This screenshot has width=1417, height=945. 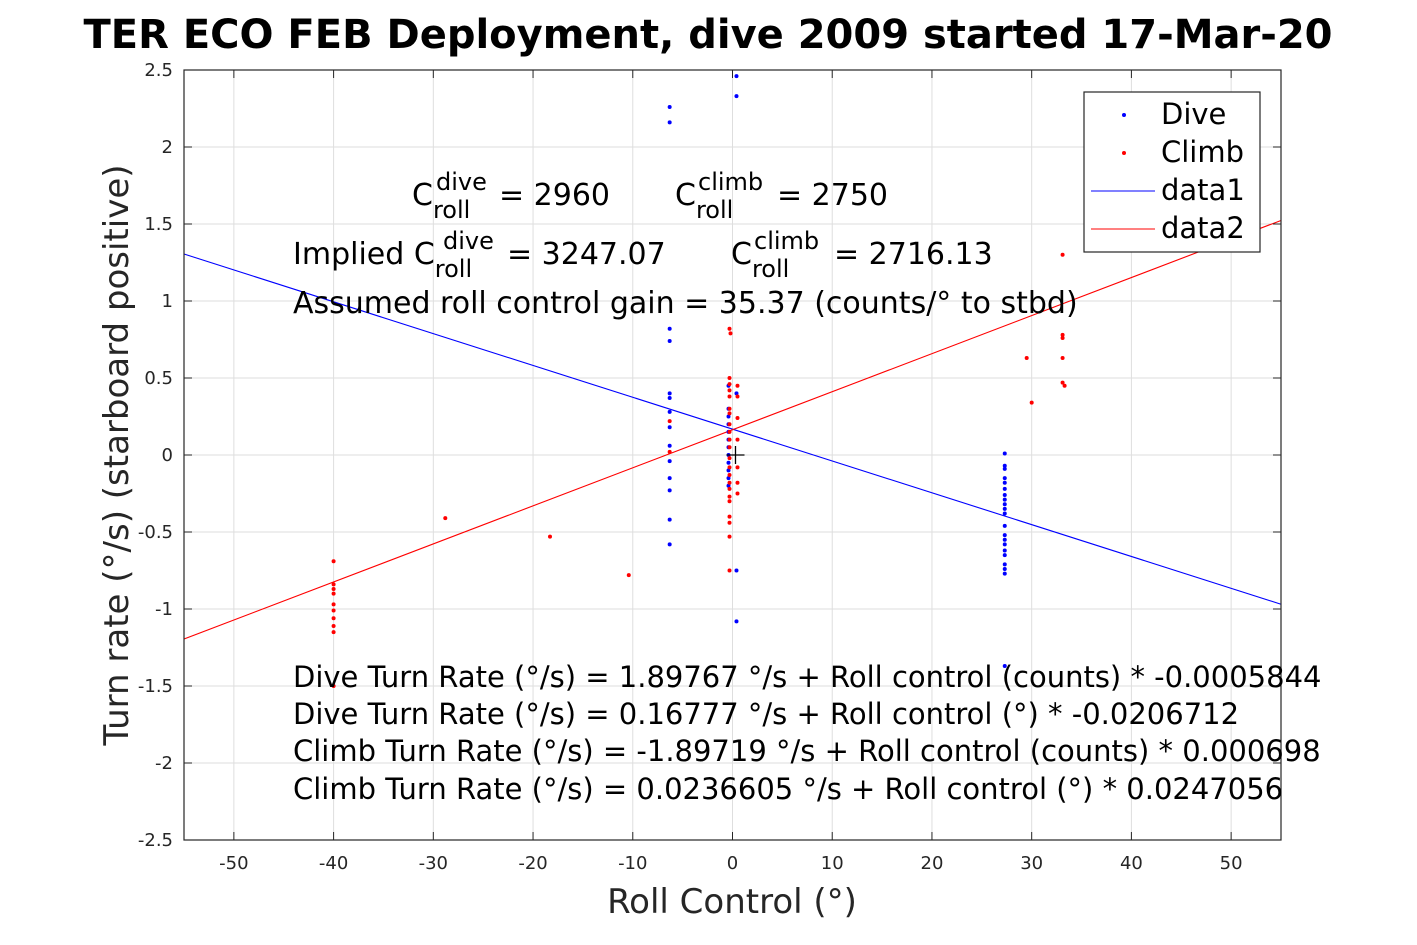 I want to click on croll-annotation: Croll dive = 2960 Croll climb = 2750, so click(x=650, y=196).